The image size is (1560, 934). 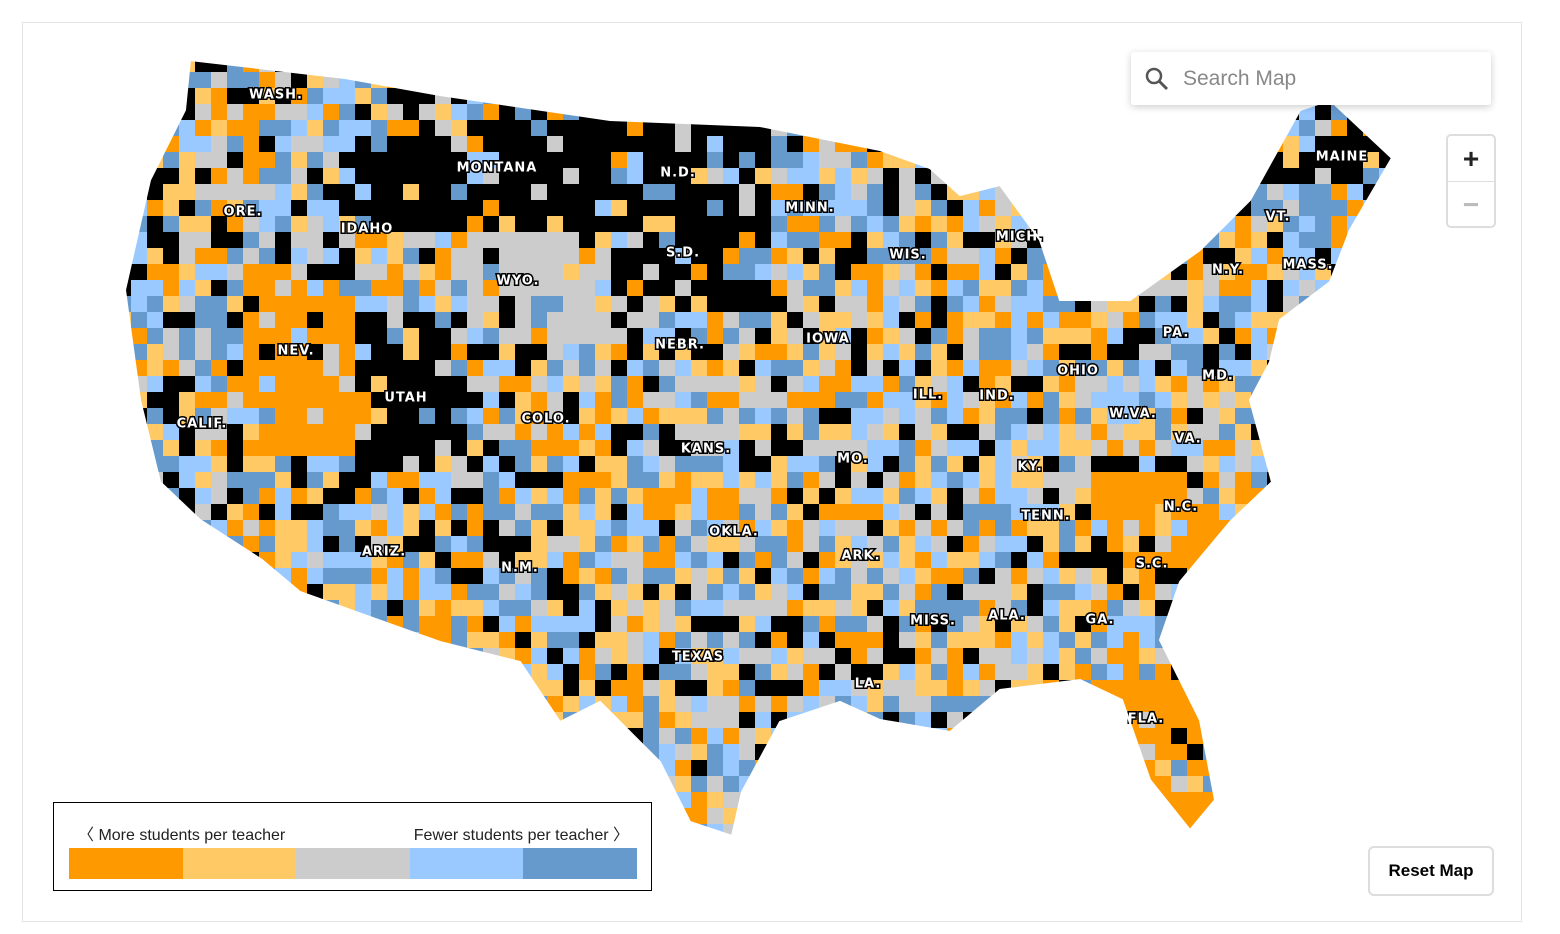 I want to click on zoom-in: +, so click(x=1471, y=159).